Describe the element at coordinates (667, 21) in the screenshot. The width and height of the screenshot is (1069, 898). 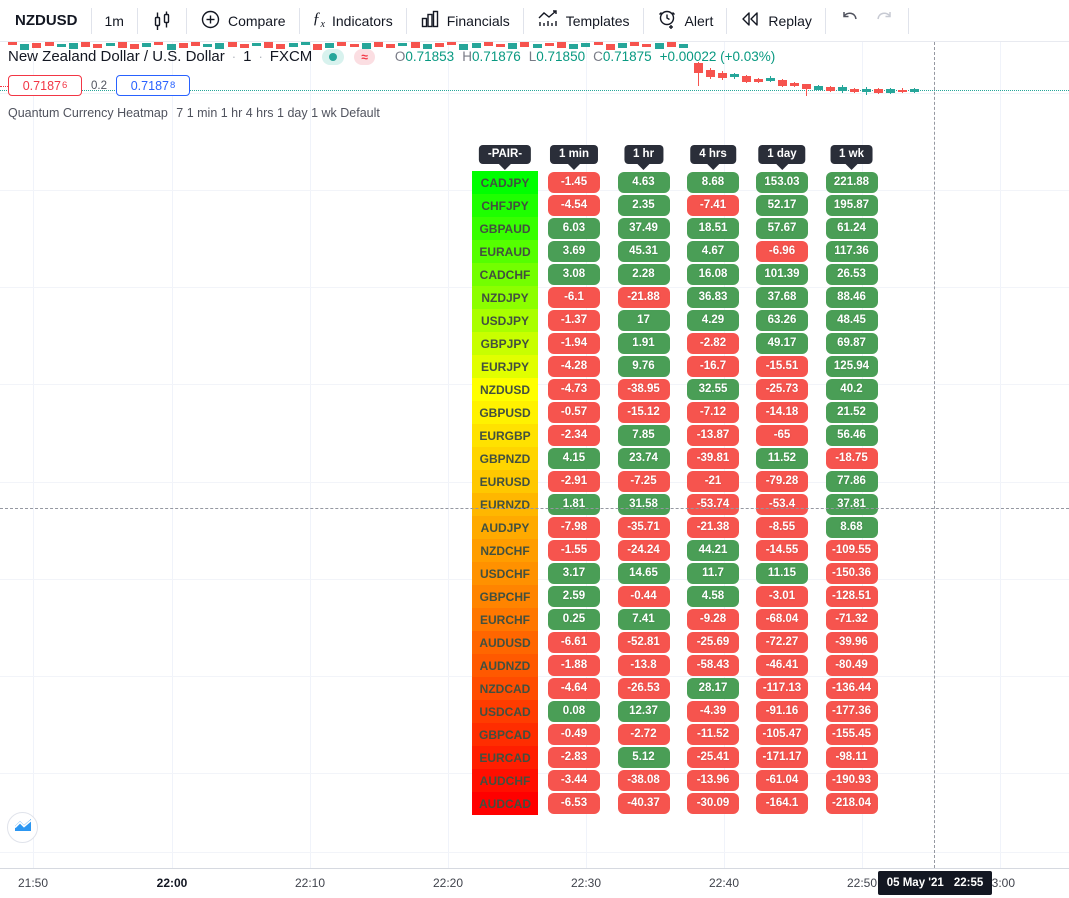
I see `alert-clock-icon` at that location.